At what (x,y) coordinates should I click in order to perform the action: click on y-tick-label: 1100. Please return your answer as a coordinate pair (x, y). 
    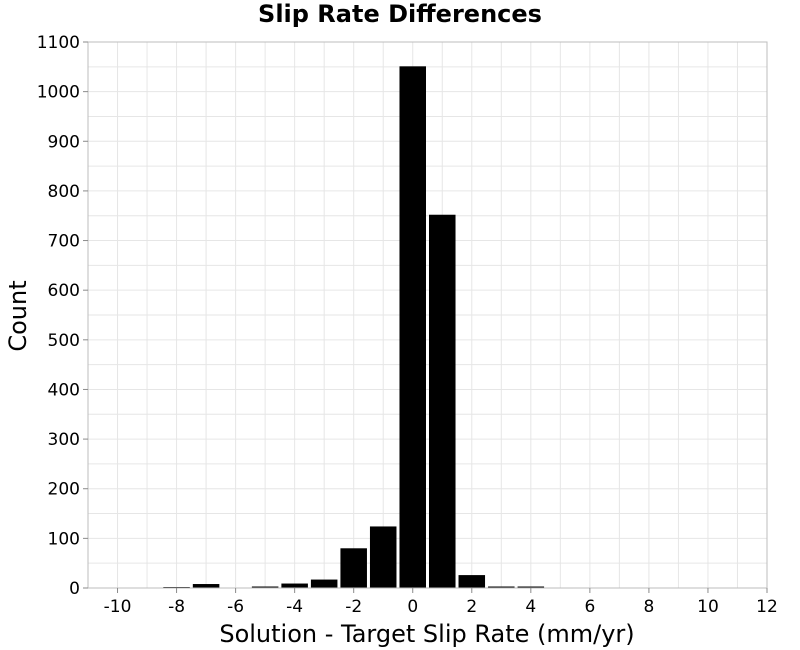
    Looking at the image, I should click on (58, 43).